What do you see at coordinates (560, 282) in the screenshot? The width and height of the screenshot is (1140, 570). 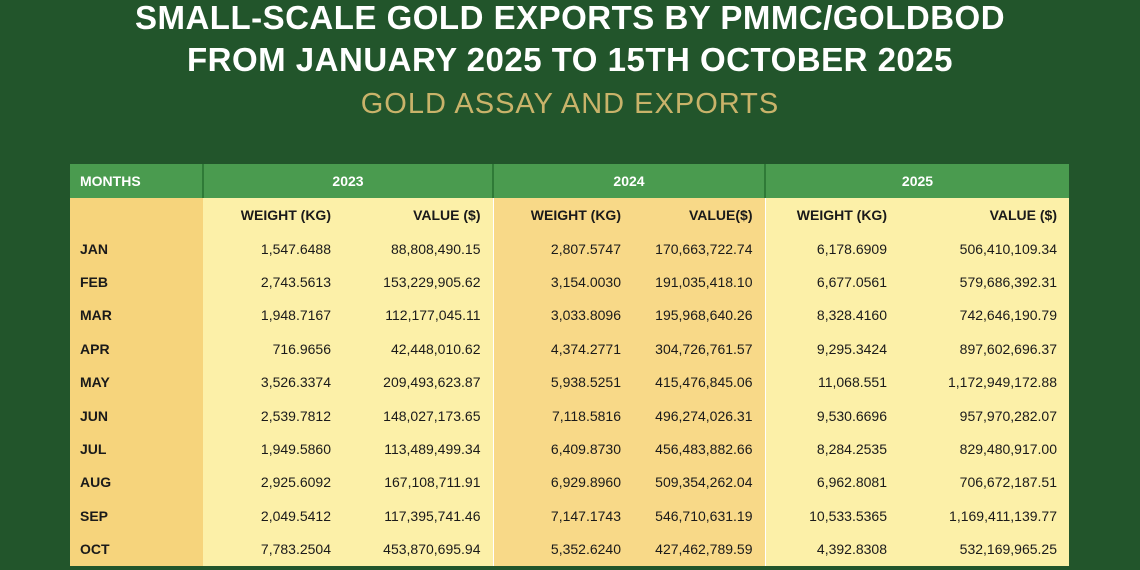 I see `weight-2024-cell: 3,154.0030` at bounding box center [560, 282].